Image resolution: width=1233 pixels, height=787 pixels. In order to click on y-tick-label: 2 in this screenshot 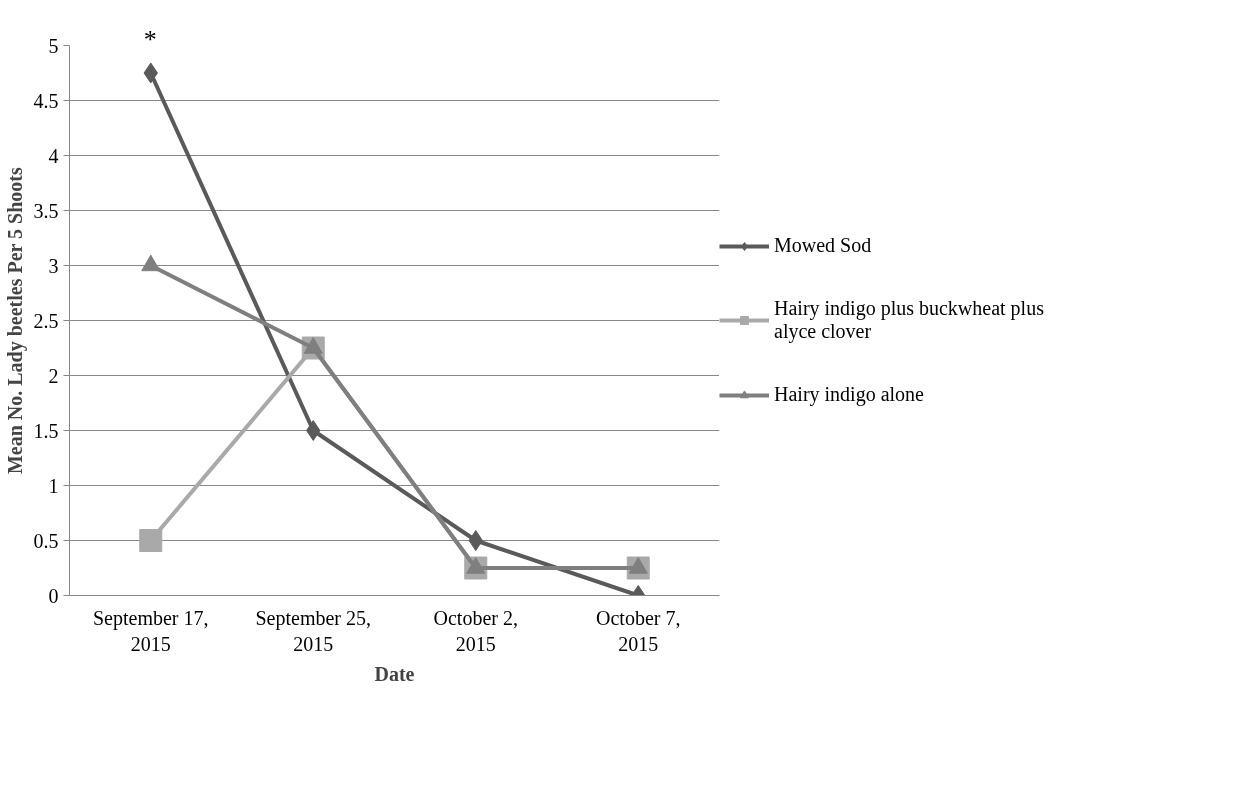, I will do `click(53, 375)`.